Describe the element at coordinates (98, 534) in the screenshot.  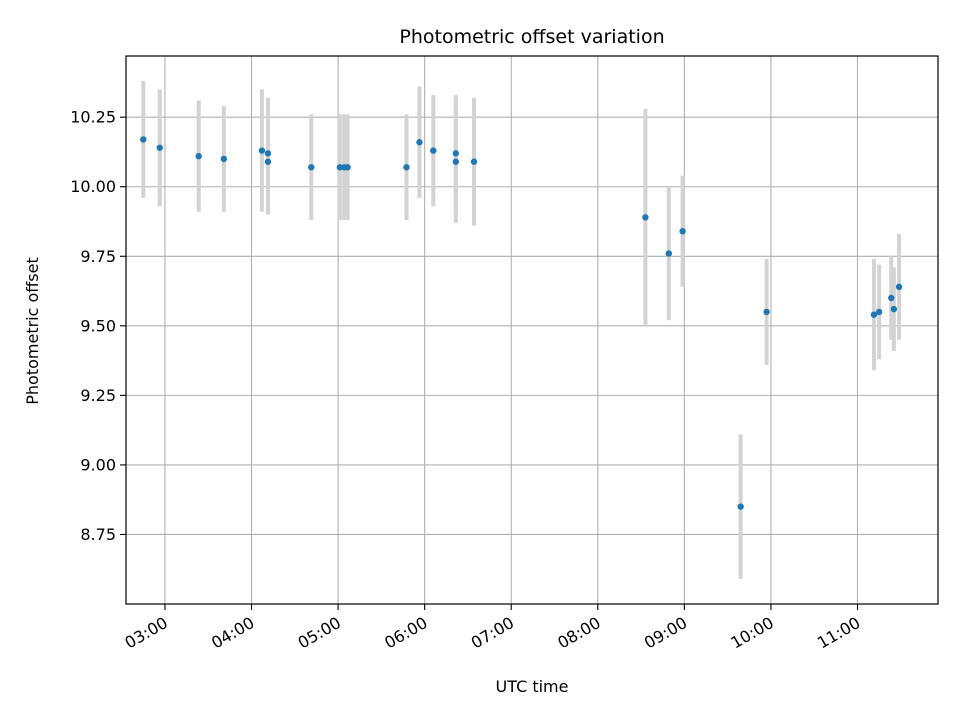
I see `y-tick-label: 8.75` at that location.